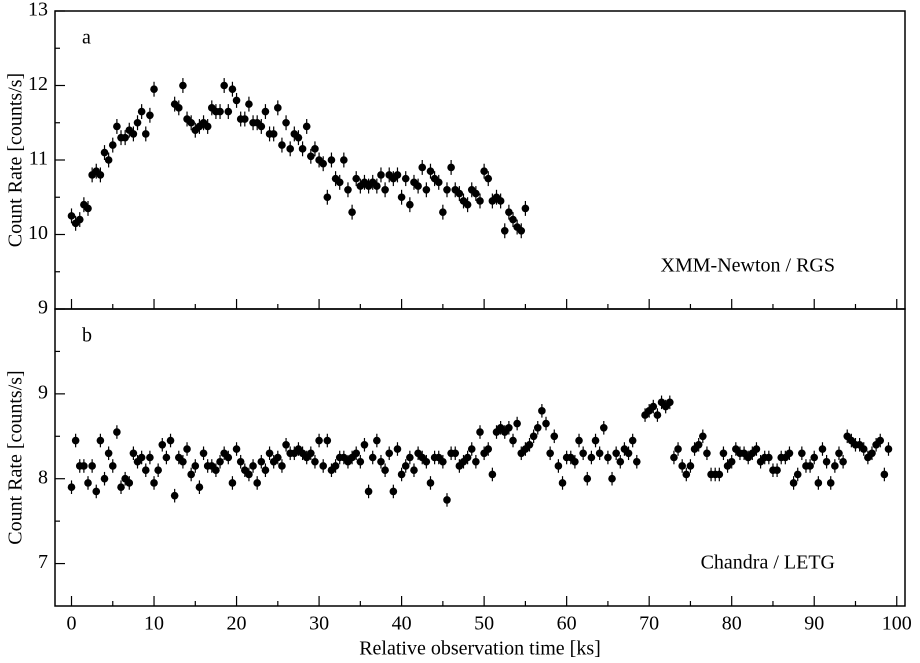 Image resolution: width=920 pixels, height=663 pixels. I want to click on y-tick-label: 12, so click(38, 84).